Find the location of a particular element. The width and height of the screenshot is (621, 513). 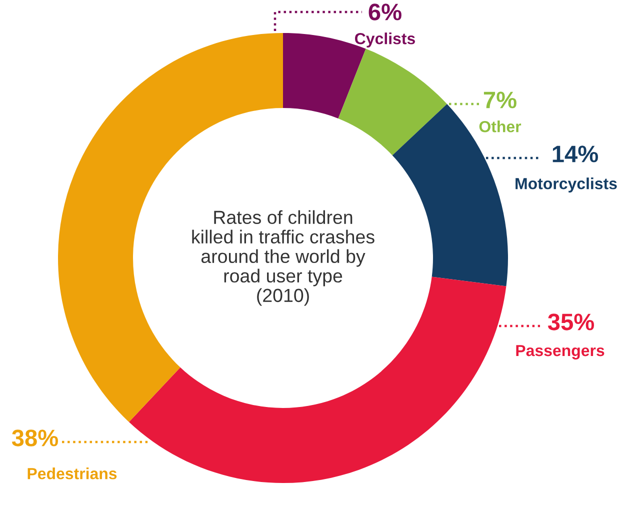

text: Rates of children killed in traffic crashes around the world by road user type (2010) is located at coordinates (283, 258).